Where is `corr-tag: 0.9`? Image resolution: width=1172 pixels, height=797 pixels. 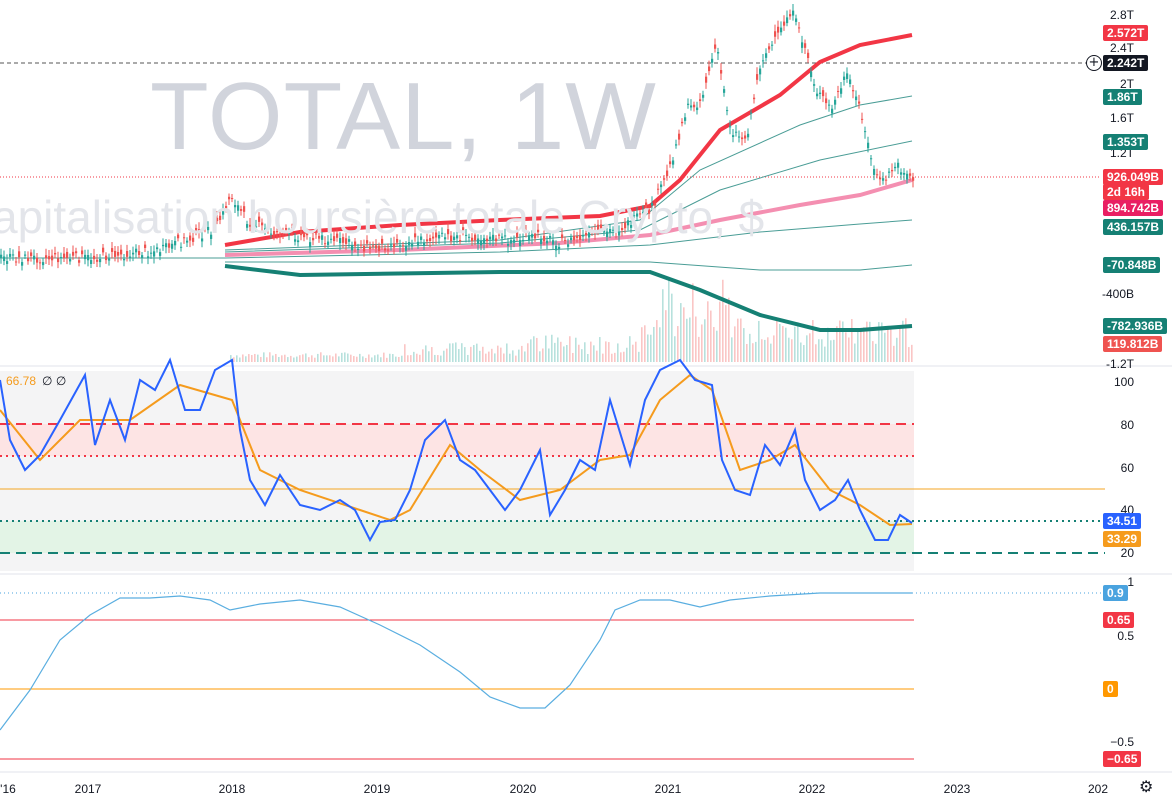
corr-tag: 0.9 is located at coordinates (1115, 593).